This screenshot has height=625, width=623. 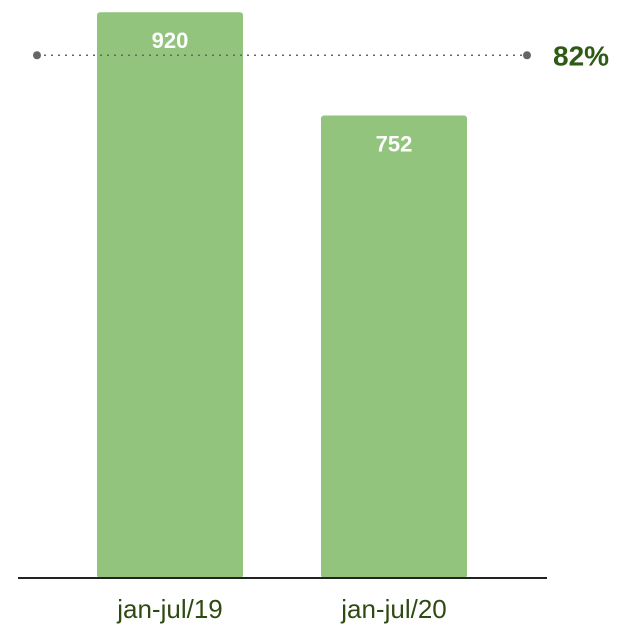 What do you see at coordinates (37, 55) in the screenshot?
I see `reference-line-start-dot` at bounding box center [37, 55].